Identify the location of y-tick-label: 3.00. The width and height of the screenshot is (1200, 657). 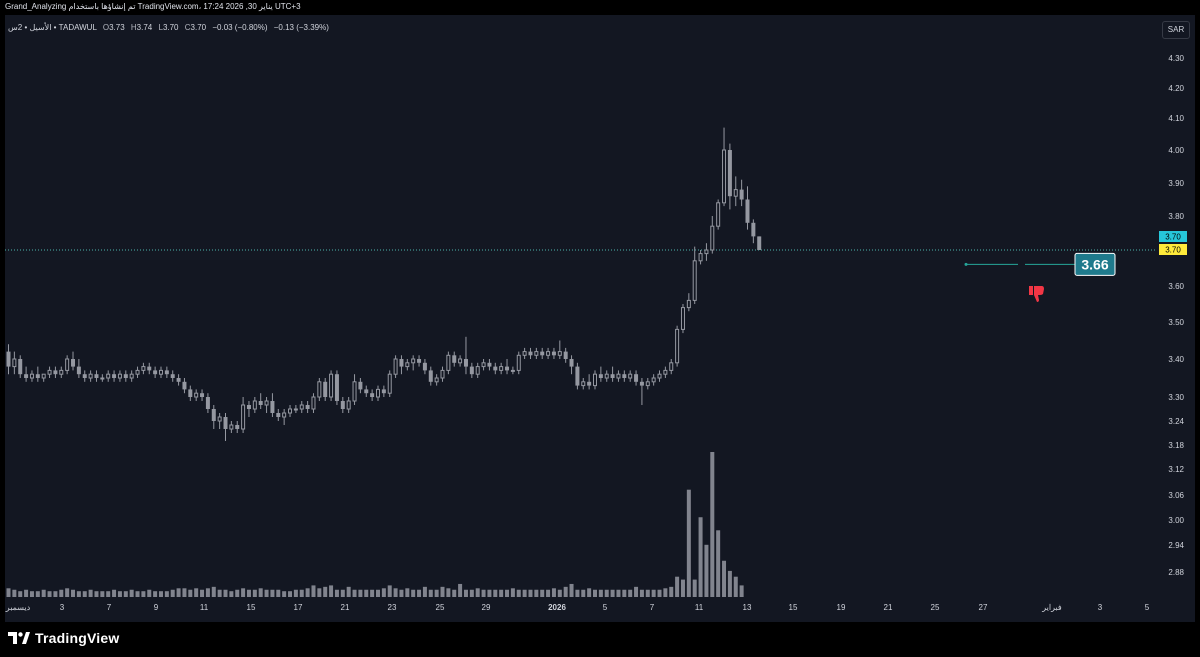
(1176, 520).